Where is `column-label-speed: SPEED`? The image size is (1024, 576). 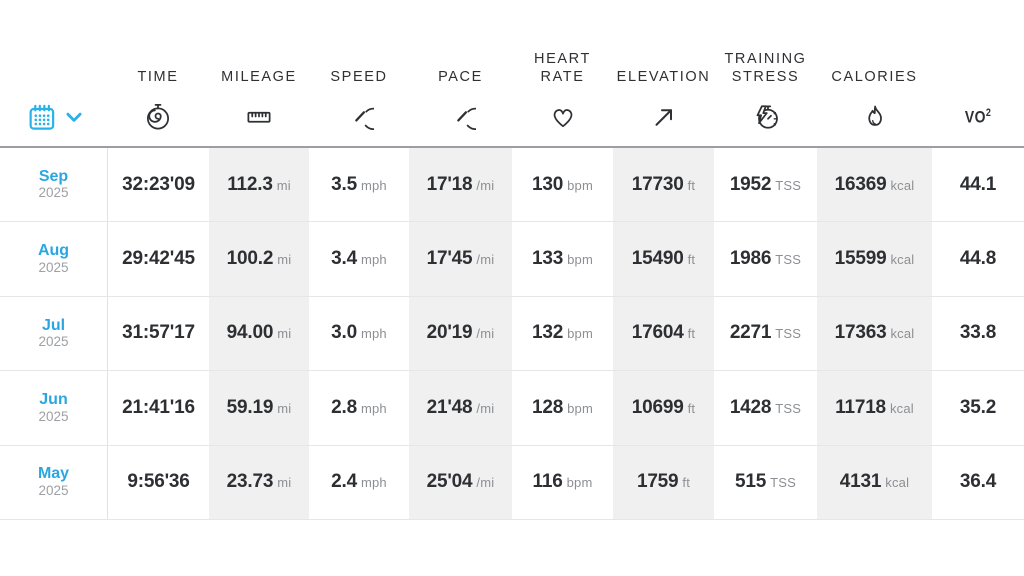 column-label-speed: SPEED is located at coordinates (359, 76).